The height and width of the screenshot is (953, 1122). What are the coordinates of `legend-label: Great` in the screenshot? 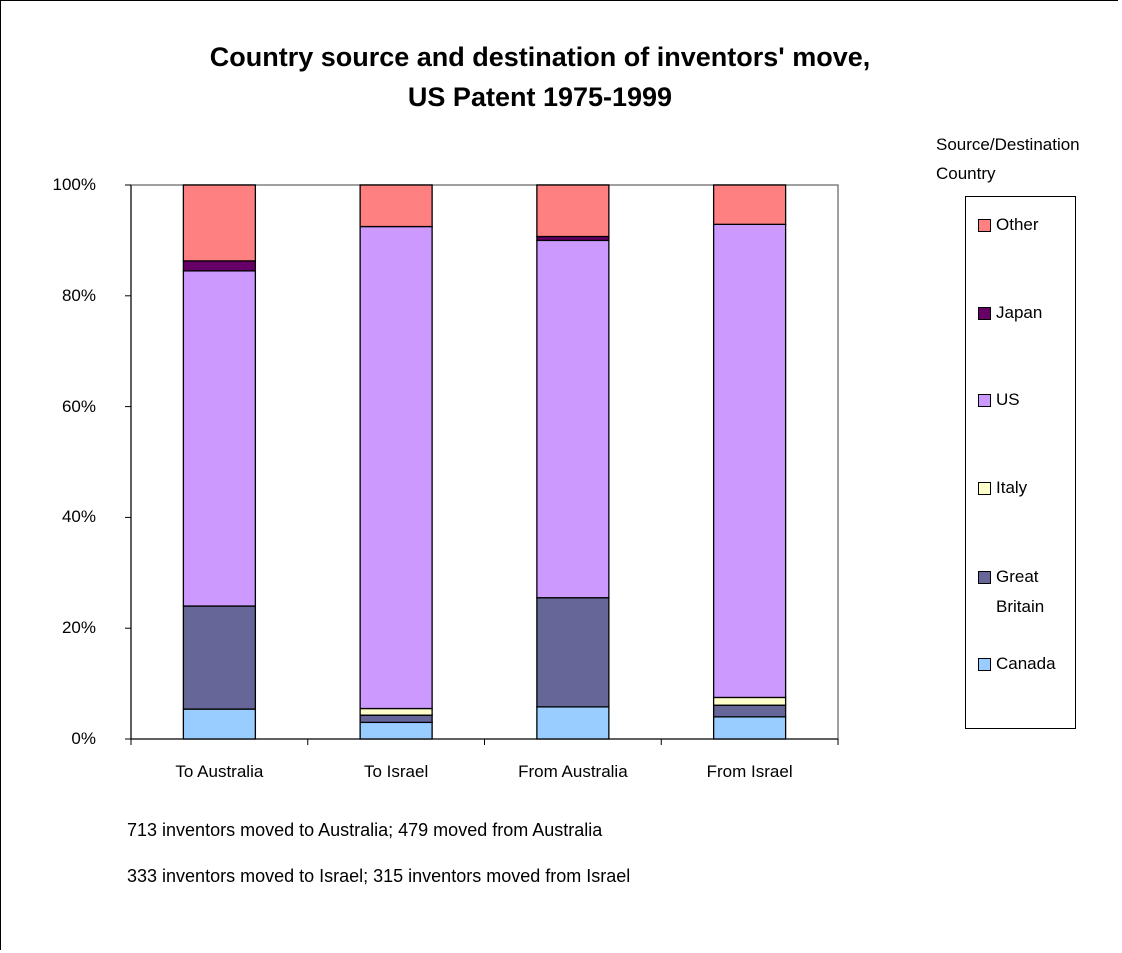 It's located at (1017, 576).